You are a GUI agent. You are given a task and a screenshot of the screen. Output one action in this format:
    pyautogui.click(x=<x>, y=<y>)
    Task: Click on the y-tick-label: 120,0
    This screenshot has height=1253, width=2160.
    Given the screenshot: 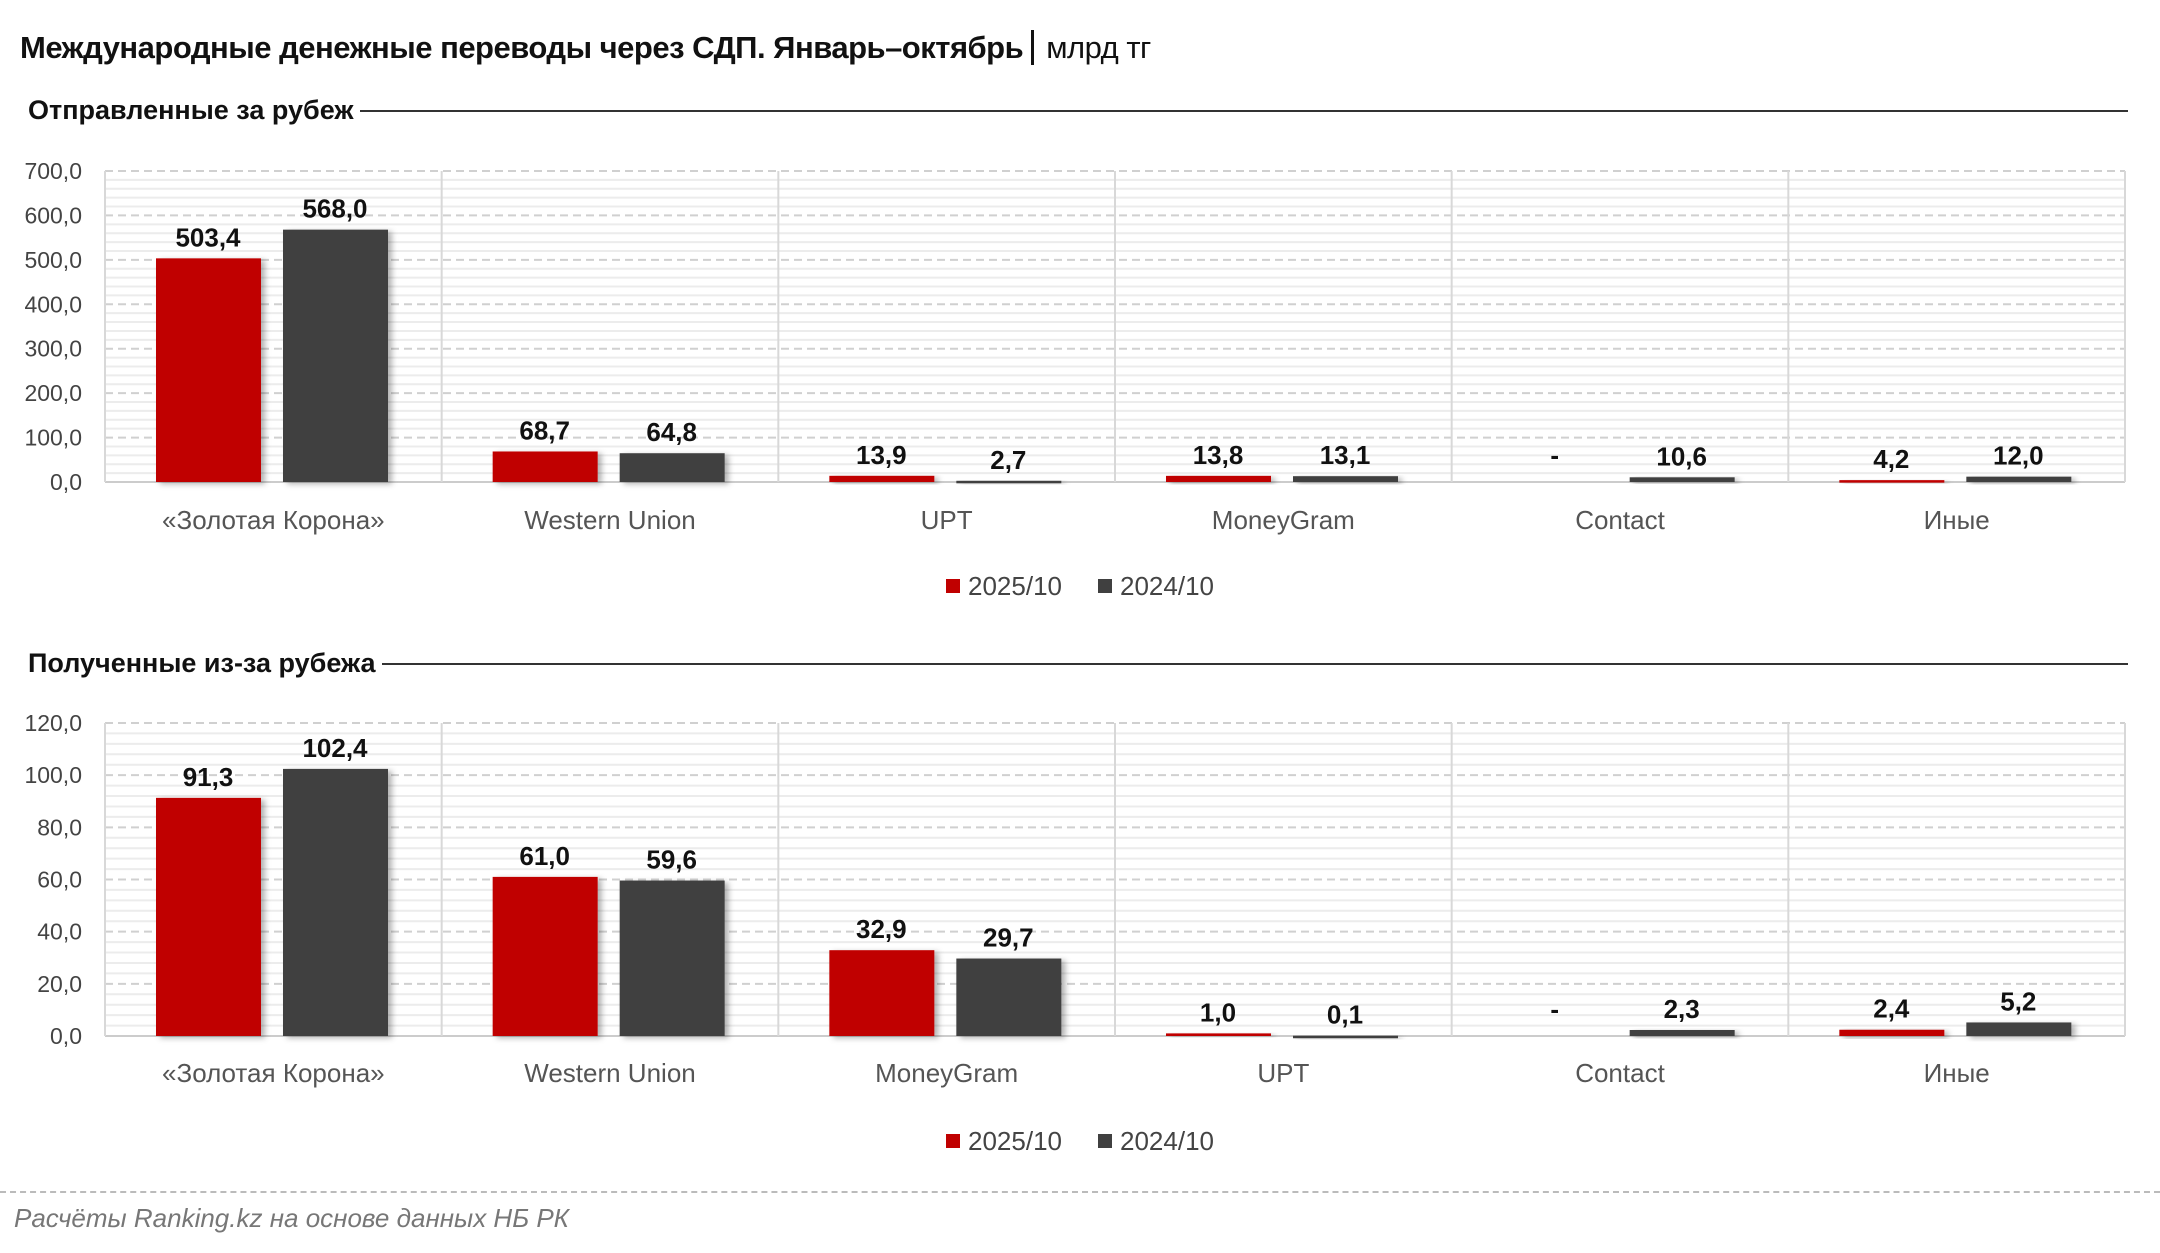 What is the action you would take?
    pyautogui.click(x=53, y=723)
    